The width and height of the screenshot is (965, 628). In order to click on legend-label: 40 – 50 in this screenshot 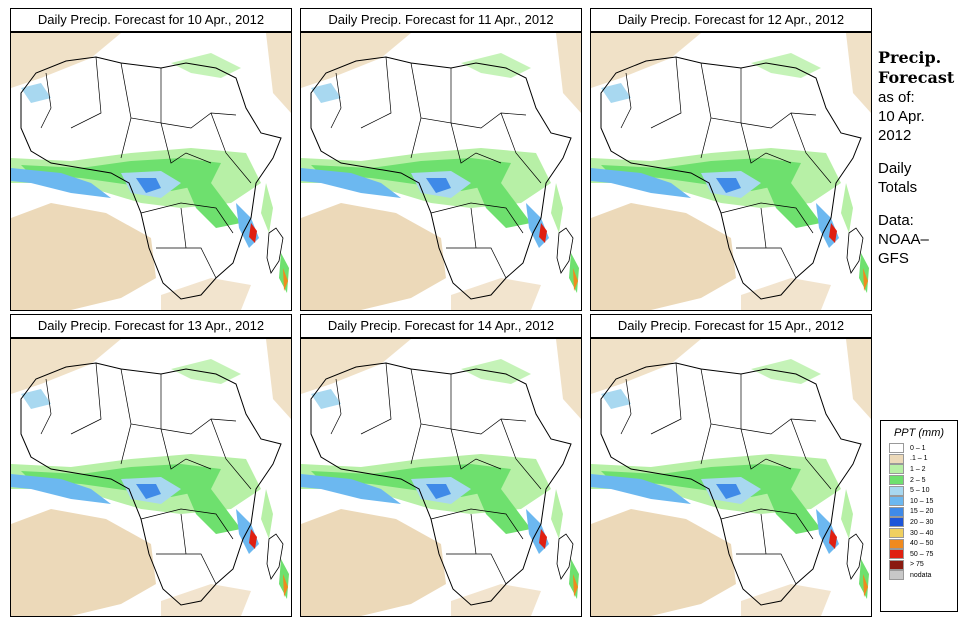, I will do `click(922, 544)`.